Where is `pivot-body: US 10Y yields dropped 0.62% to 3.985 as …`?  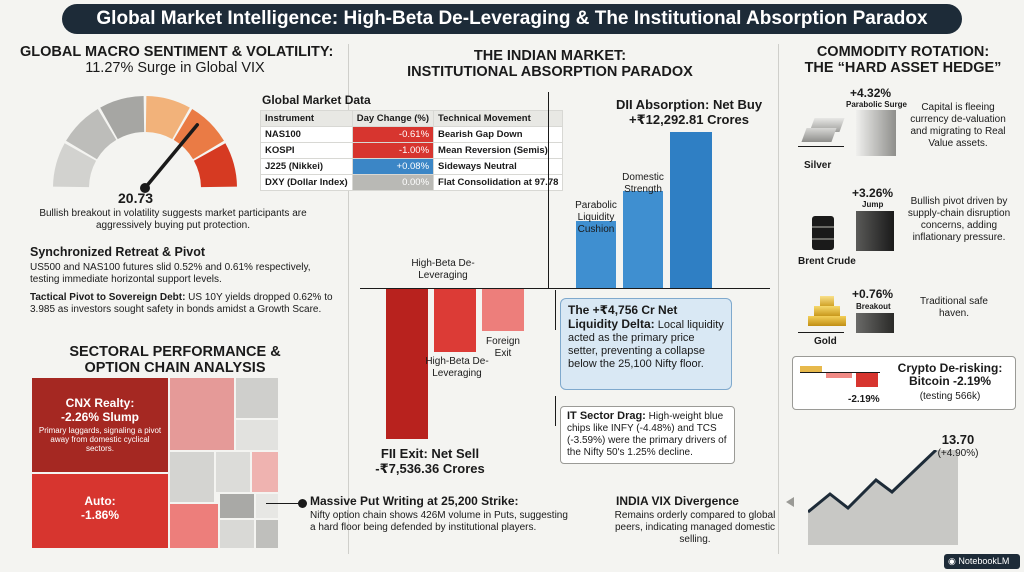
pivot-body: US 10Y yields dropped 0.62% to 3.985 as … is located at coordinates (181, 303).